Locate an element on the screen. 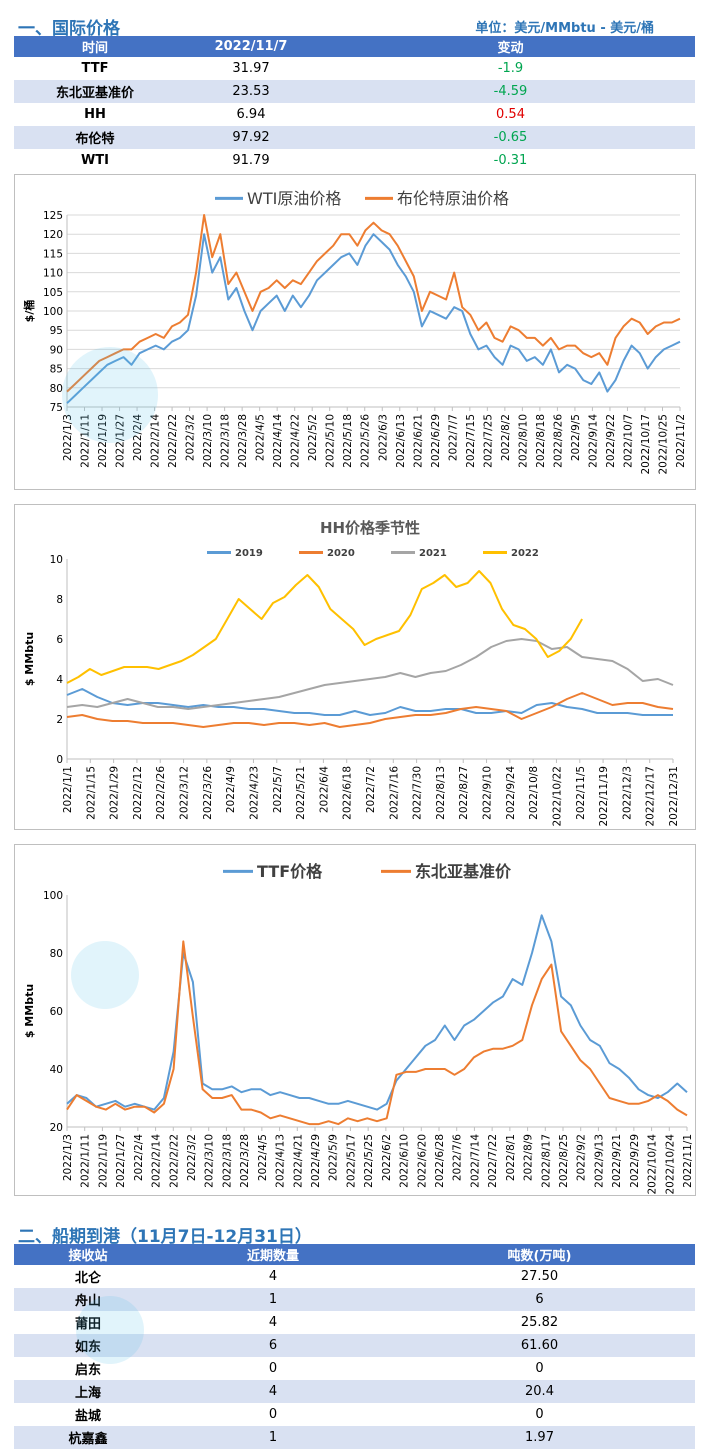  x-tick-label: 2022/4/13 is located at coordinates (281, 1161).